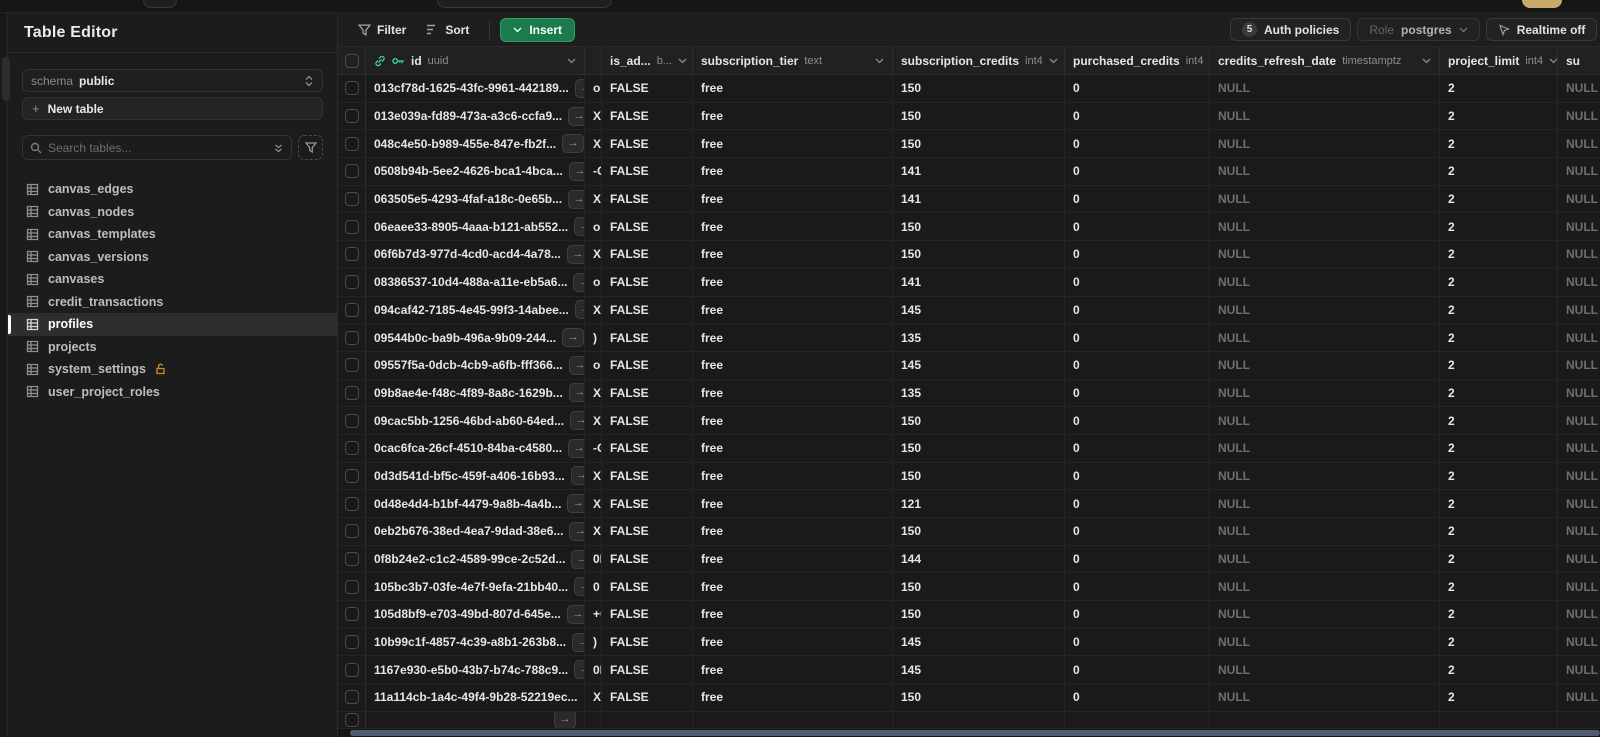 The image size is (1600, 737). Describe the element at coordinates (593, 60) in the screenshot. I see `column-header-narrow` at that location.